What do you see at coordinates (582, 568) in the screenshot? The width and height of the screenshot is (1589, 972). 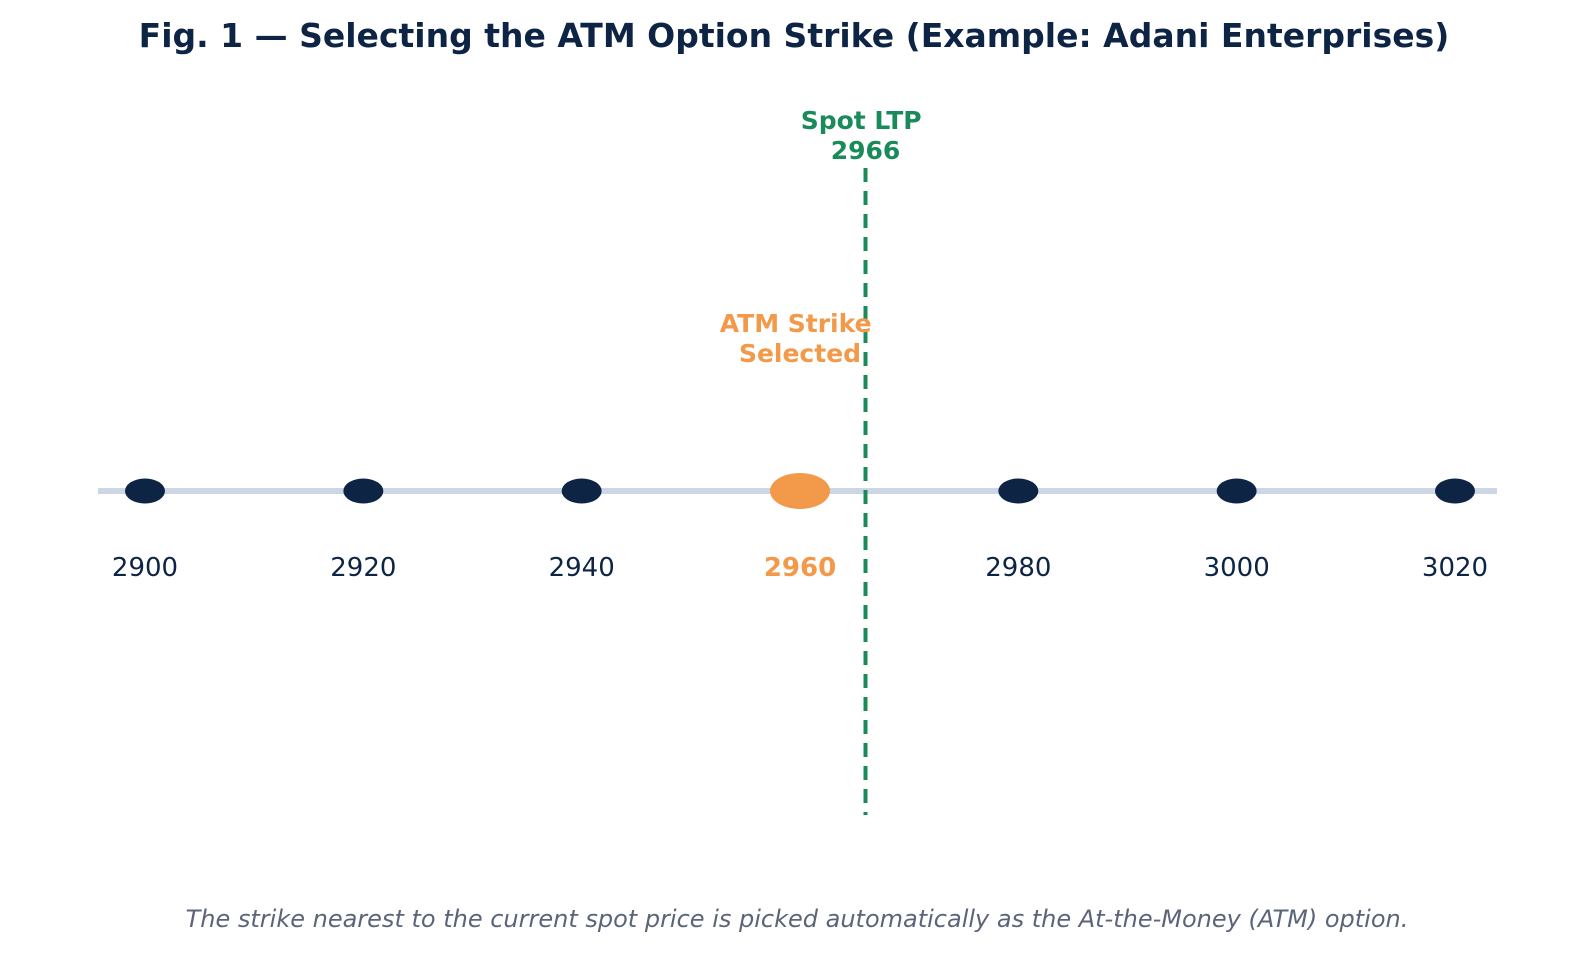 I see `strike-tick-label: 2940` at bounding box center [582, 568].